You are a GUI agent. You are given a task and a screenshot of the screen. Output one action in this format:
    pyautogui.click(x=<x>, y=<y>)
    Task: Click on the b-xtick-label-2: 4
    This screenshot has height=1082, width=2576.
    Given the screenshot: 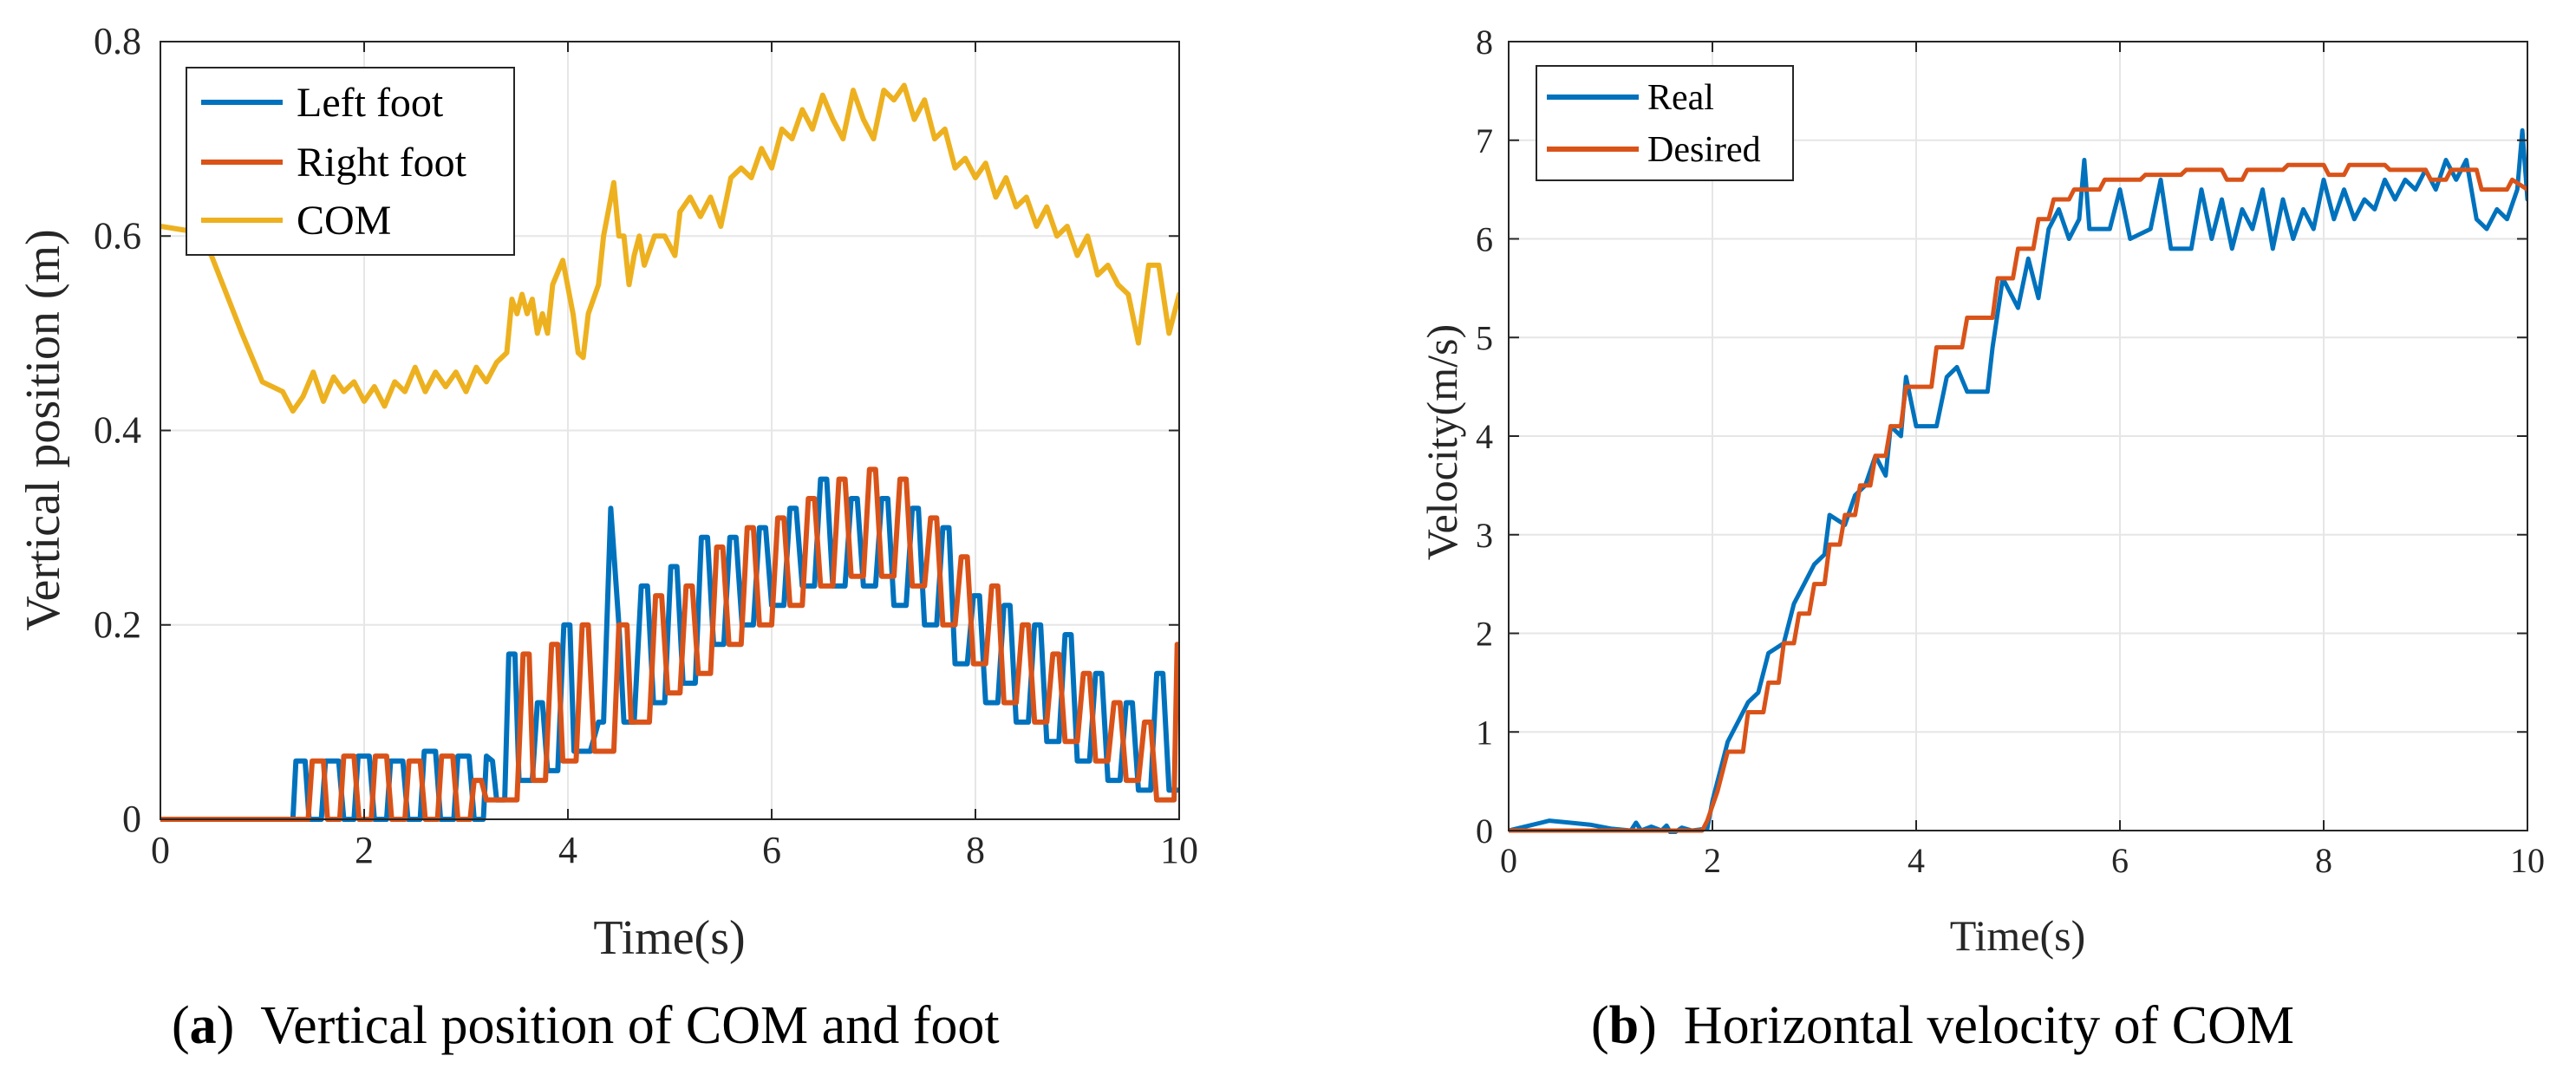 What is the action you would take?
    pyautogui.click(x=1917, y=860)
    